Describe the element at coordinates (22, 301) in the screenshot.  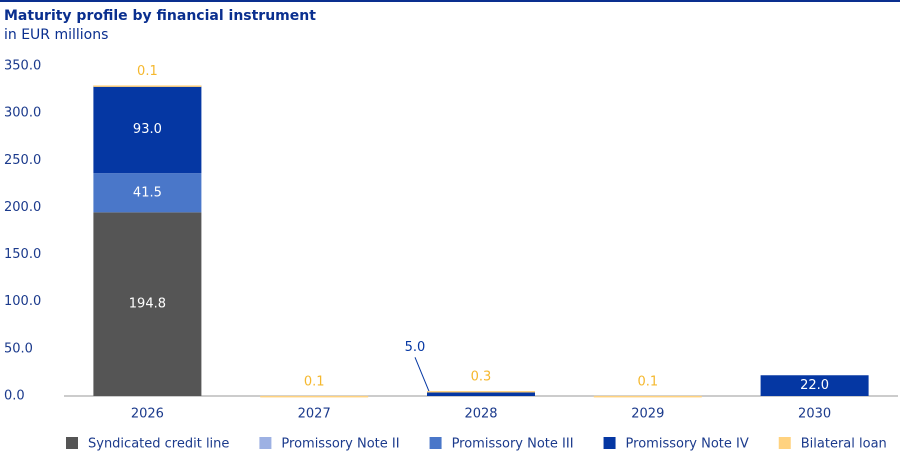
I see `y-tick-label: 100.0` at that location.